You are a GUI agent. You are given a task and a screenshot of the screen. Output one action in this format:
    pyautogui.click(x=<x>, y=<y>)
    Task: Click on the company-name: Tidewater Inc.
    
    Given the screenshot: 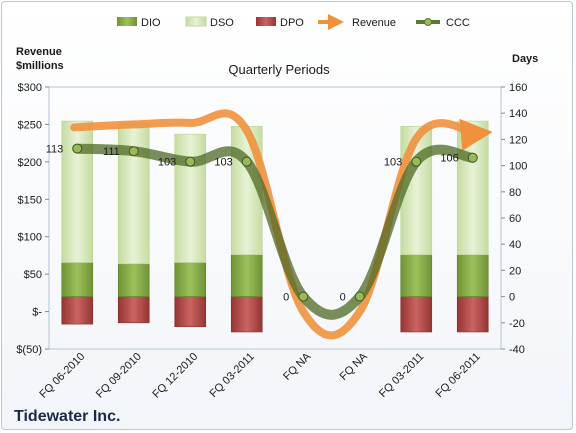 What is the action you would take?
    pyautogui.click(x=67, y=416)
    